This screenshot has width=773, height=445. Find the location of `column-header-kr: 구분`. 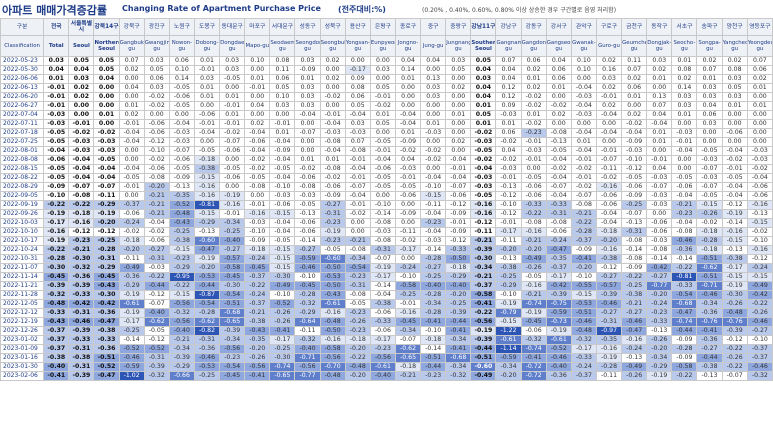

column-header-kr: 구분 is located at coordinates (22, 27).